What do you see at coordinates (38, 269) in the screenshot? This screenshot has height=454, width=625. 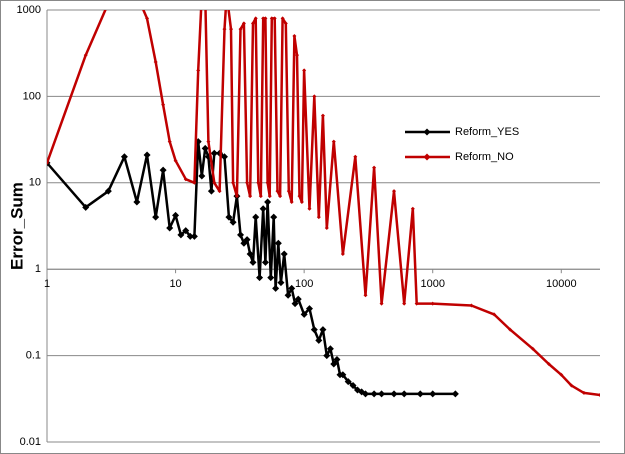 I see `y-tick-label: 1` at bounding box center [38, 269].